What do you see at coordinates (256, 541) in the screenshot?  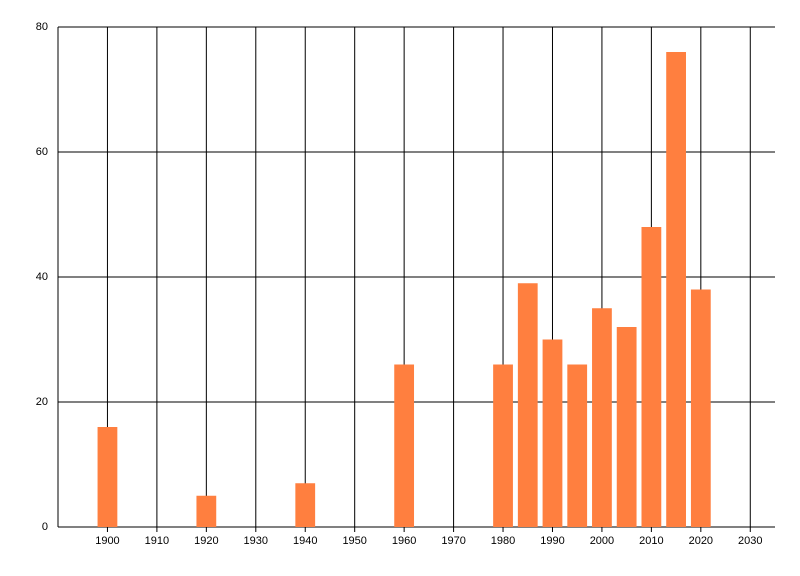 I see `x-tick-label: 1930` at bounding box center [256, 541].